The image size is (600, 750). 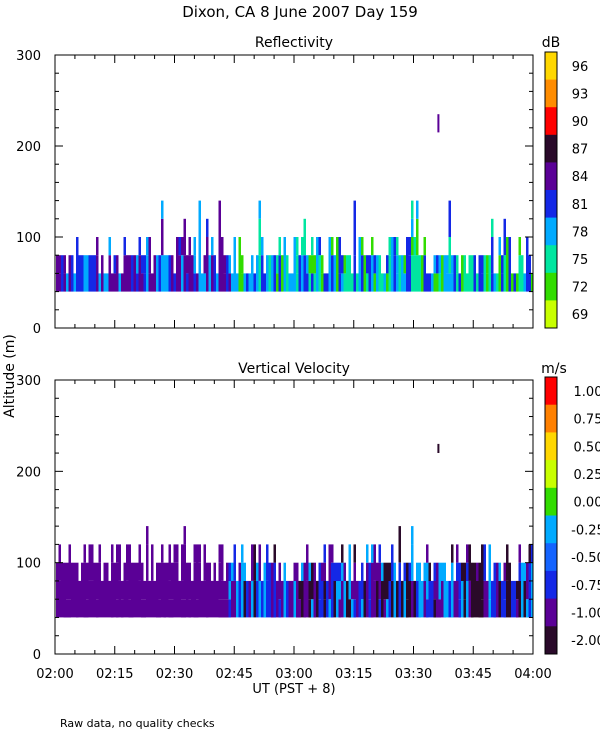 What do you see at coordinates (438, 123) in the screenshot?
I see `isolated-echo` at bounding box center [438, 123].